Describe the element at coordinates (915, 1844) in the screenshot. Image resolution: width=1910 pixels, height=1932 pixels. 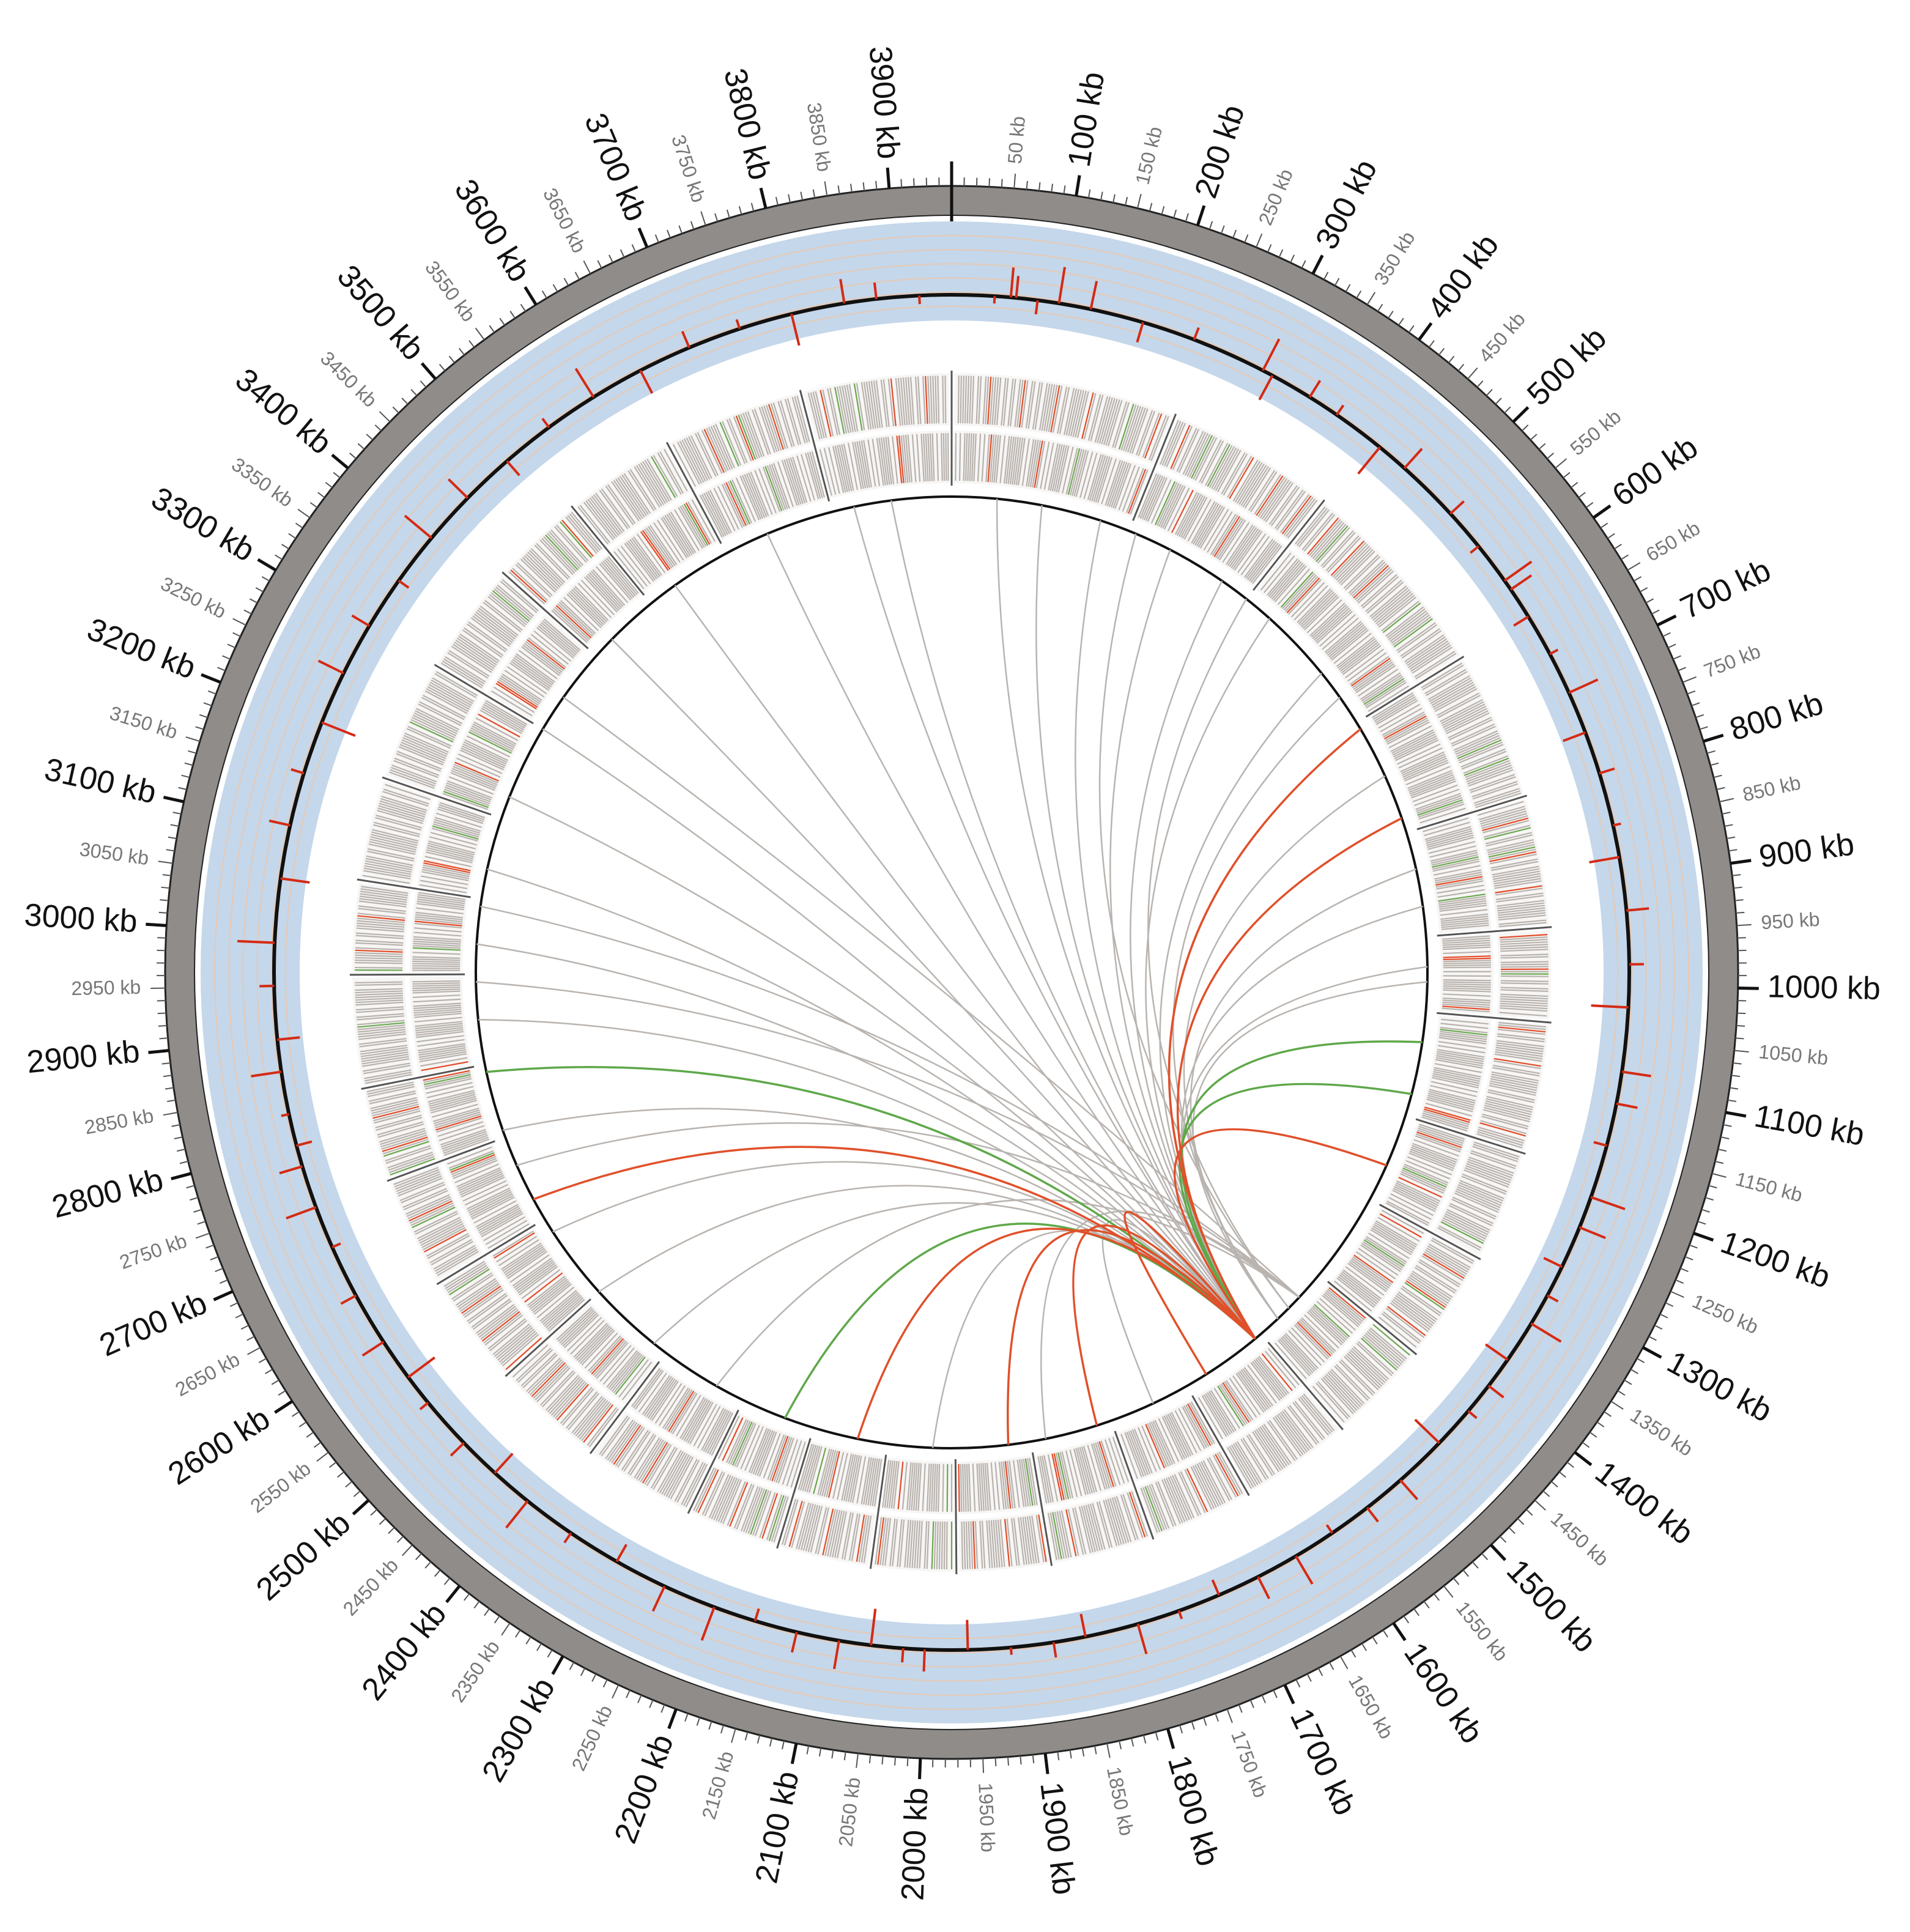
I see `major-tick-label: 2000 kb` at that location.